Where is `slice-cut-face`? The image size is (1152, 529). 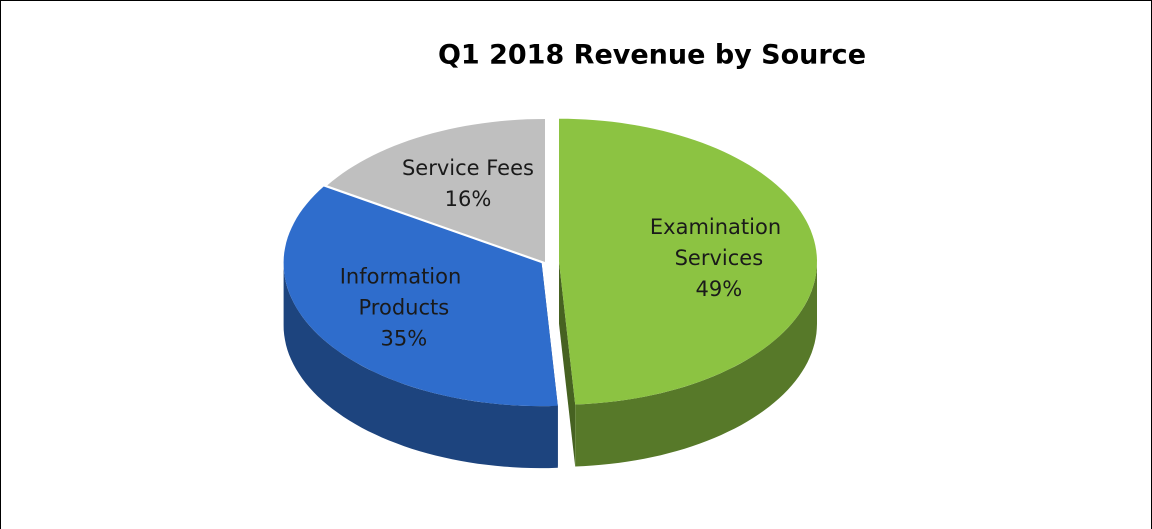
slice-cut-face is located at coordinates (567, 364).